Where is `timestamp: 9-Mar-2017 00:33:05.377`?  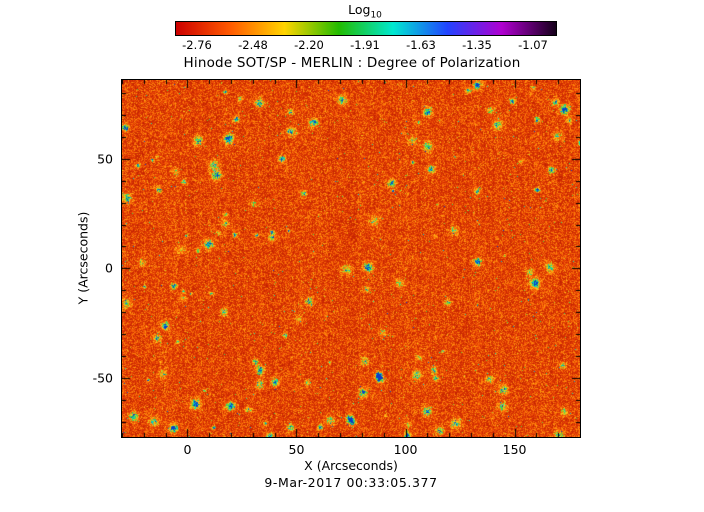
timestamp: 9-Mar-2017 00:33:05.377 is located at coordinates (351, 482).